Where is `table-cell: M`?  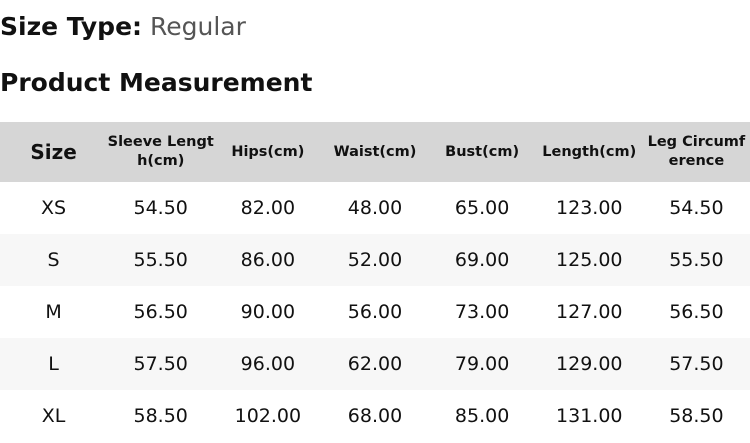
table-cell: M is located at coordinates (53, 312).